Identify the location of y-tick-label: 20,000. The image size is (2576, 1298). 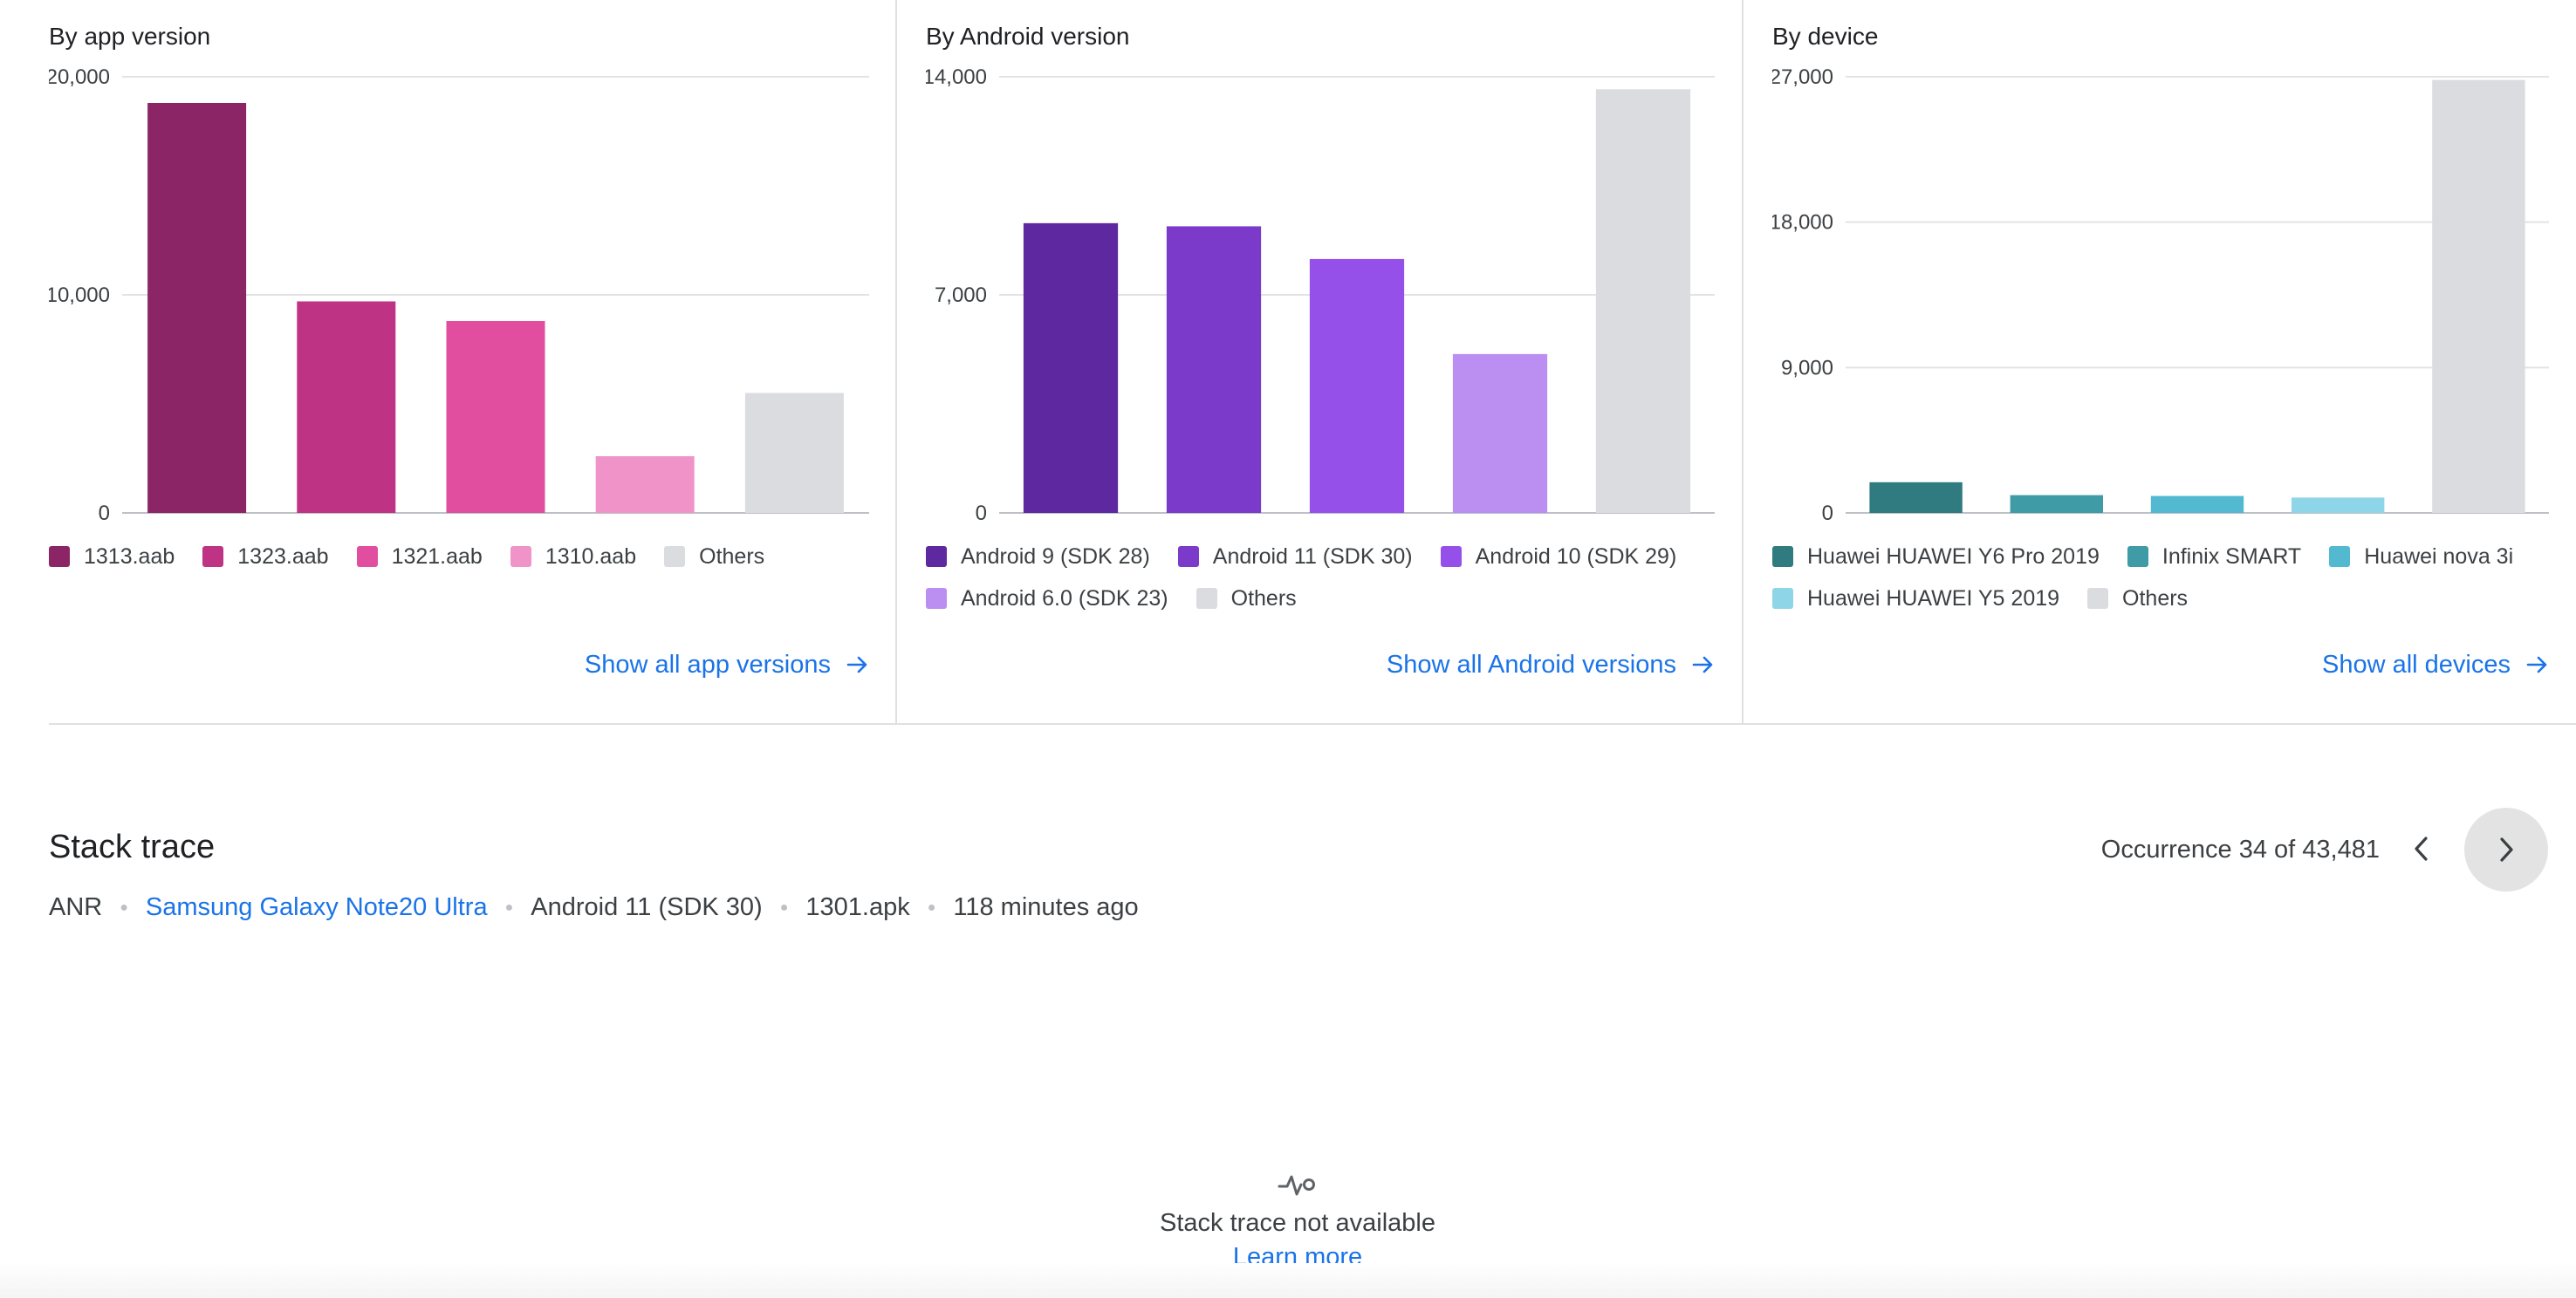
(79, 77).